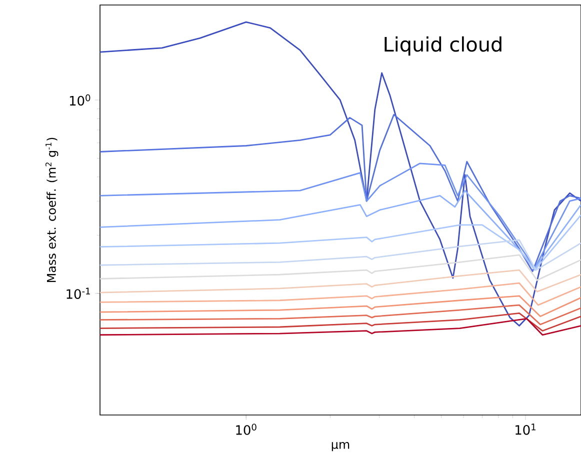 The image size is (581, 473). Describe the element at coordinates (526, 429) in the screenshot. I see `x-tick-label: 10$^{1}$` at that location.